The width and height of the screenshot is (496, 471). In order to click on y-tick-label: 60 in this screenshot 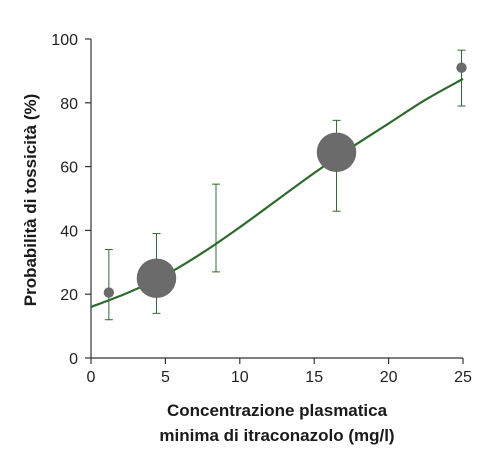, I will do `click(69, 168)`.